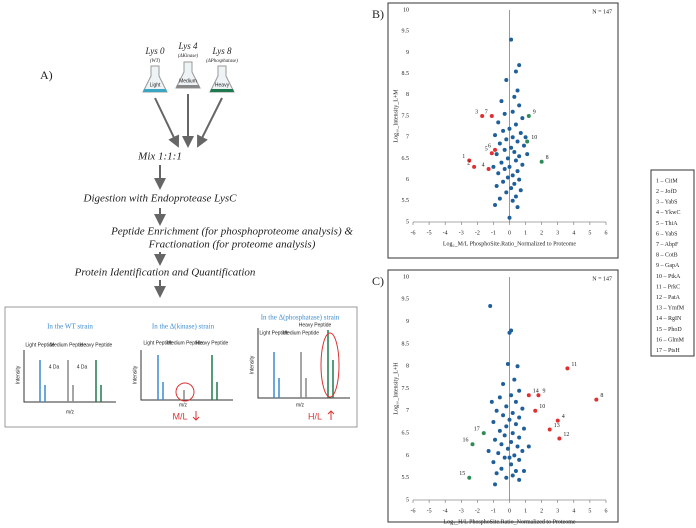 The height and width of the screenshot is (528, 696). I want to click on legend-item: 8 – CotB, so click(667, 256).